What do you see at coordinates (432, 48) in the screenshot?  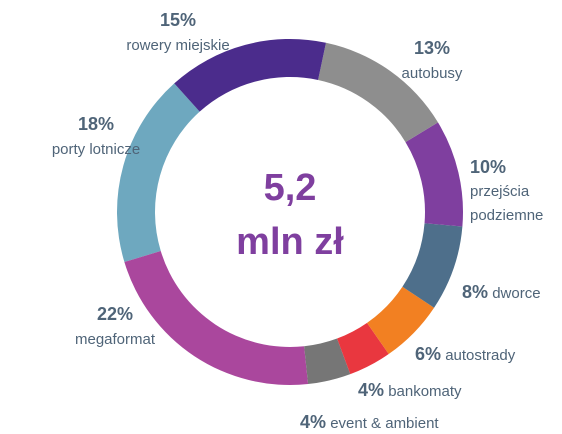 I see `percent-label: 13%` at bounding box center [432, 48].